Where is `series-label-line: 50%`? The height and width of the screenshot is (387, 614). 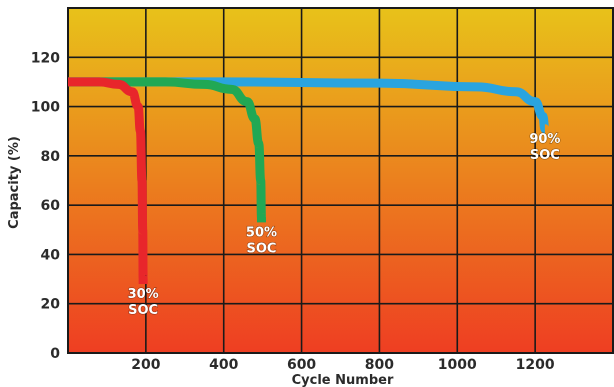
series-label-line: 50% is located at coordinates (261, 232).